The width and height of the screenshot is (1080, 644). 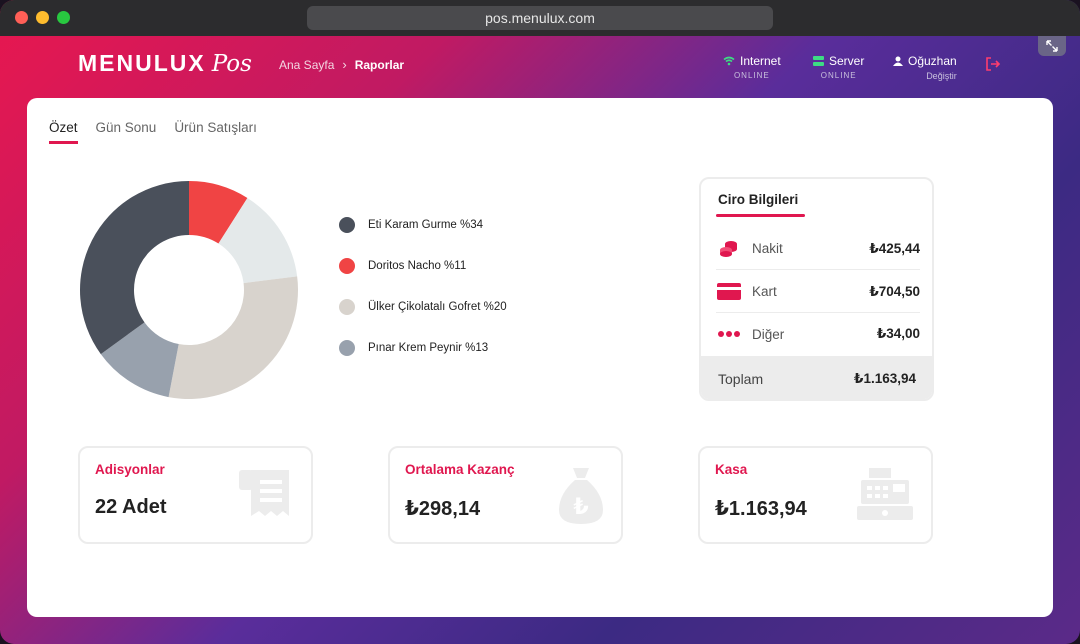 What do you see at coordinates (231, 64) in the screenshot?
I see `logo-sub-text: Pos` at bounding box center [231, 64].